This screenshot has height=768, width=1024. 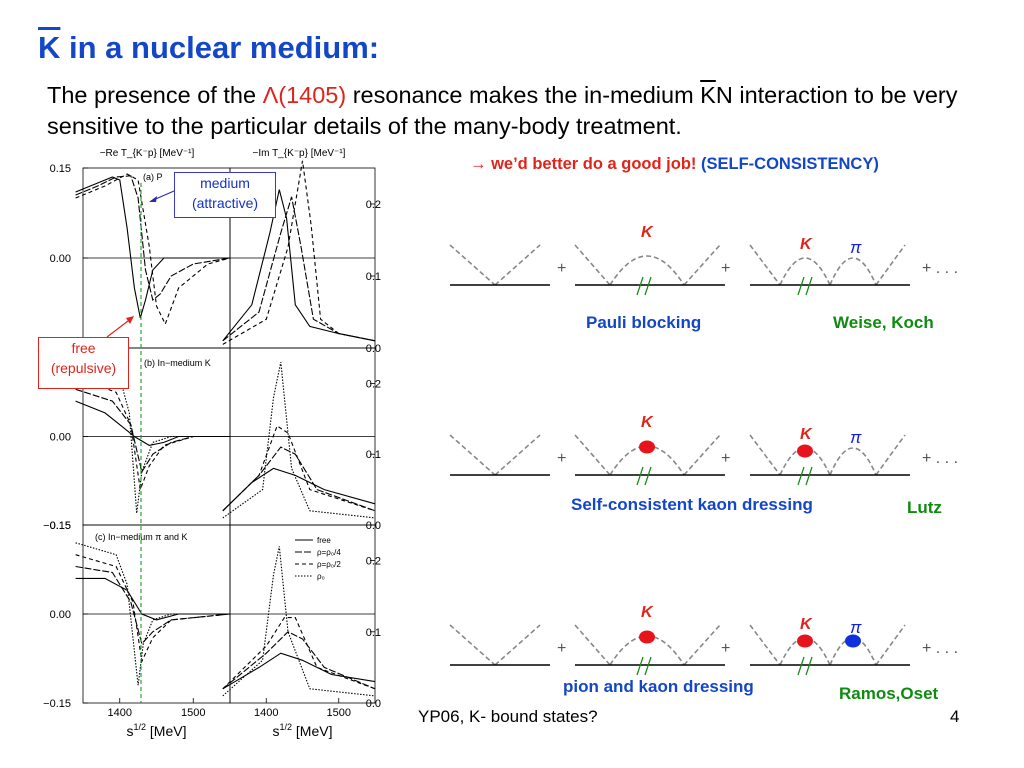 I want to click on pion-dressing, so click(x=853, y=641).